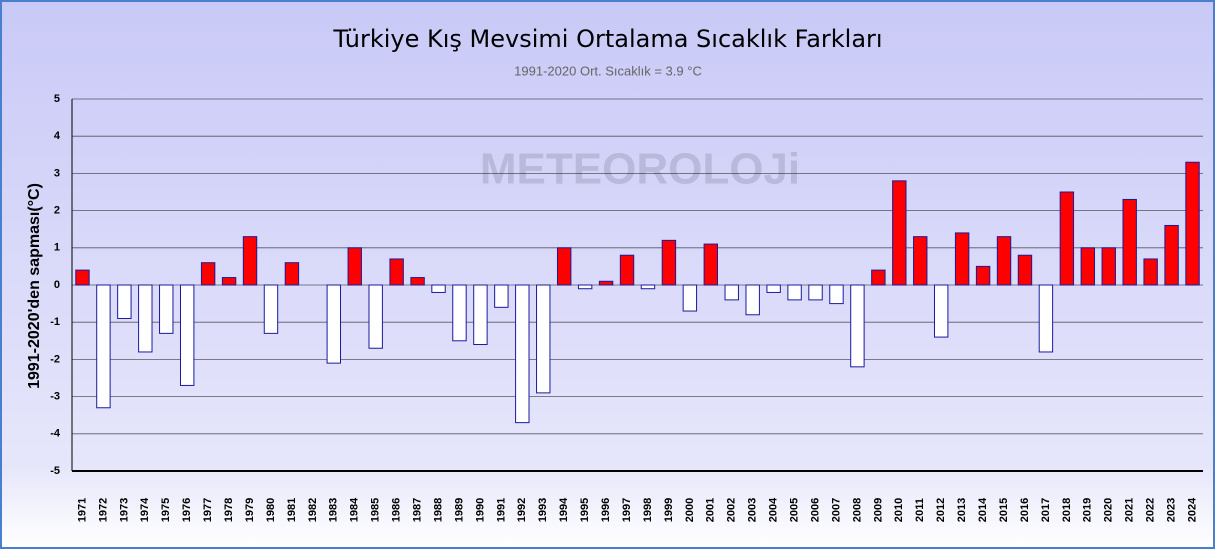 The image size is (1216, 550). Describe the element at coordinates (1151, 510) in the screenshot. I see `x-tick-label: 2022` at that location.